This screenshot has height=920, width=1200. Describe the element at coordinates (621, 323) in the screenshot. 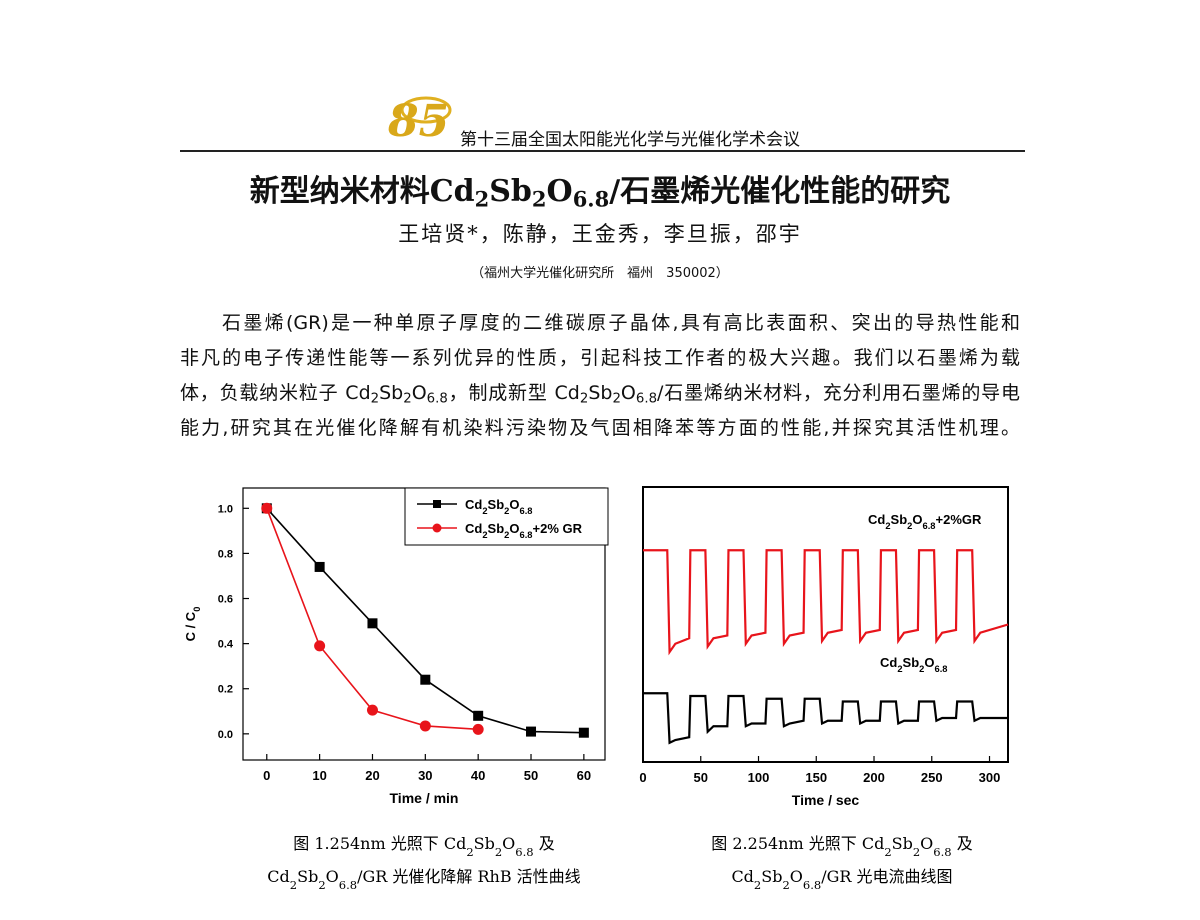

I see `abstract-line: 石墨烯(GR)是一种单原子厚度的二维碳原子晶体,具有高比表面积、突出的导热性能和` at that location.